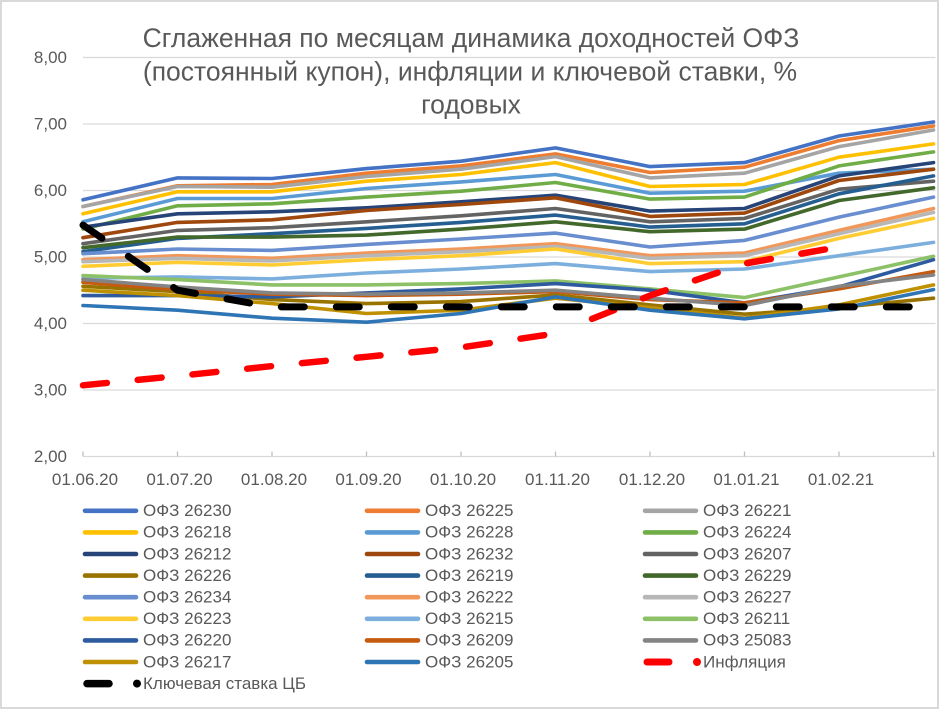 This screenshot has width=939, height=714. What do you see at coordinates (747, 597) in the screenshot?
I see `svg-text: ОФЗ 26227` at bounding box center [747, 597].